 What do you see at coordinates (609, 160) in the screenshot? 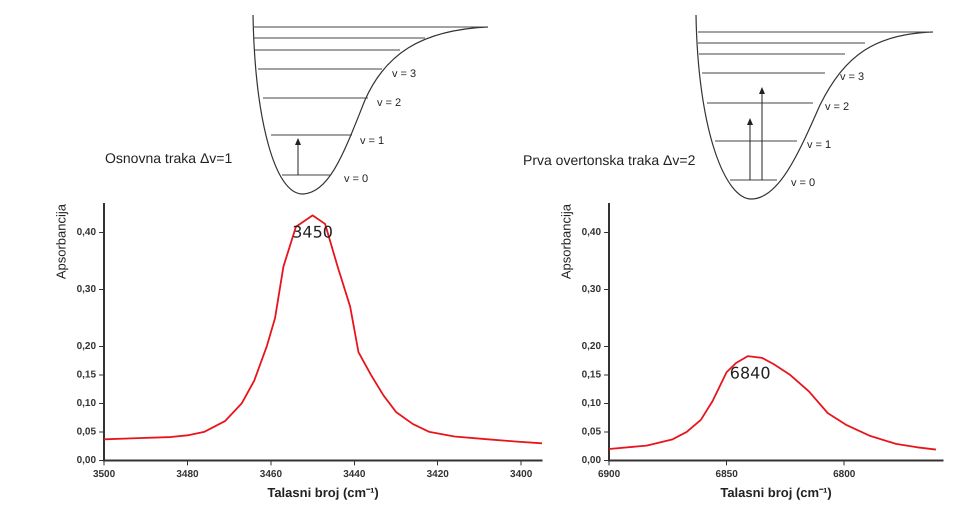
I see `chart-title: Prva overtonska traka Δv=2` at bounding box center [609, 160].